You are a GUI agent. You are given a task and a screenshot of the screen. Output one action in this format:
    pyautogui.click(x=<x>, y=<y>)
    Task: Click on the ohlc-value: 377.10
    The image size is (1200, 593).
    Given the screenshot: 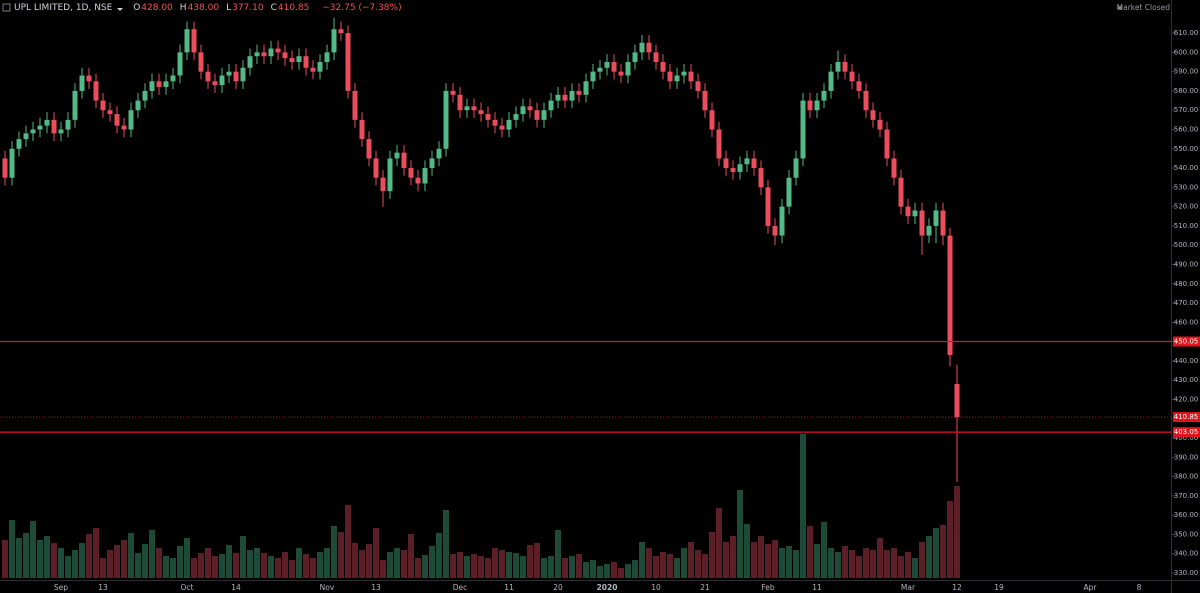 What is the action you would take?
    pyautogui.click(x=248, y=8)
    